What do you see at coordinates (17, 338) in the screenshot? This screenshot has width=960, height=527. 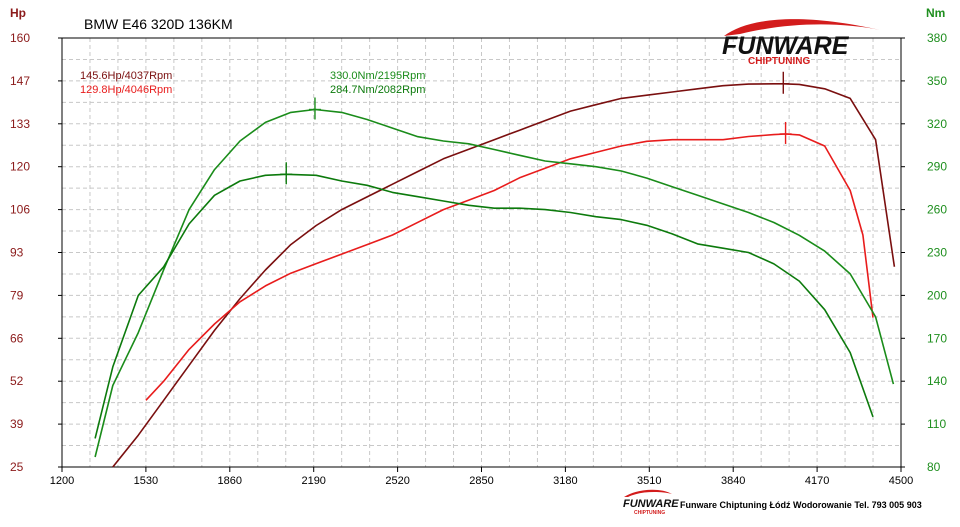 I see `y-left-tick-label: 66` at bounding box center [17, 338].